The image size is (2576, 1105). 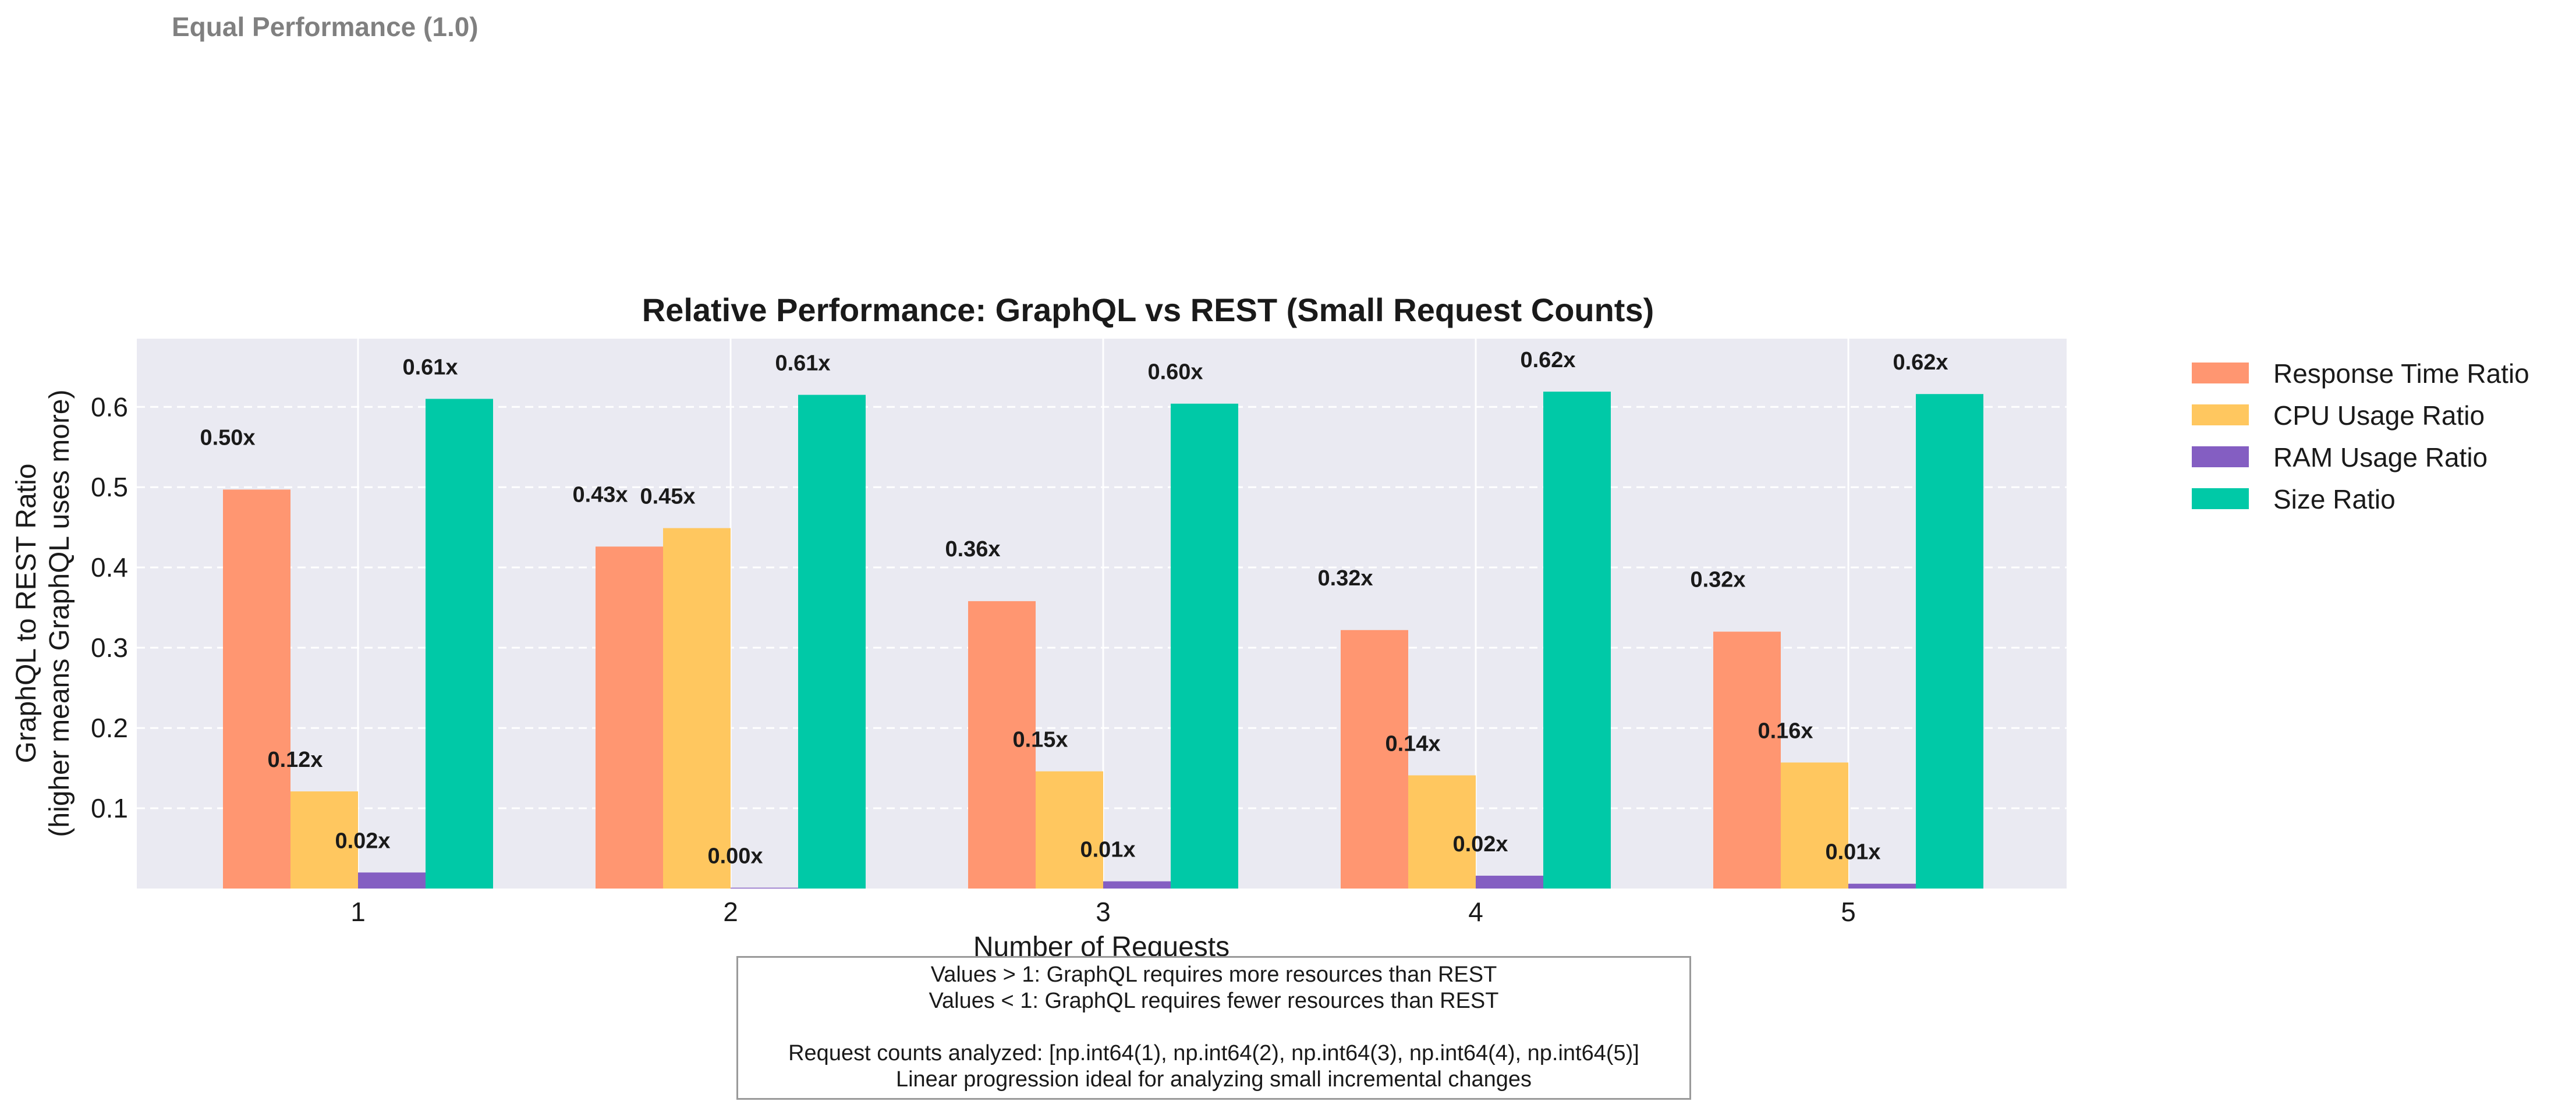 I want to click on legend-swatch-response-time-ratio, so click(x=2220, y=373).